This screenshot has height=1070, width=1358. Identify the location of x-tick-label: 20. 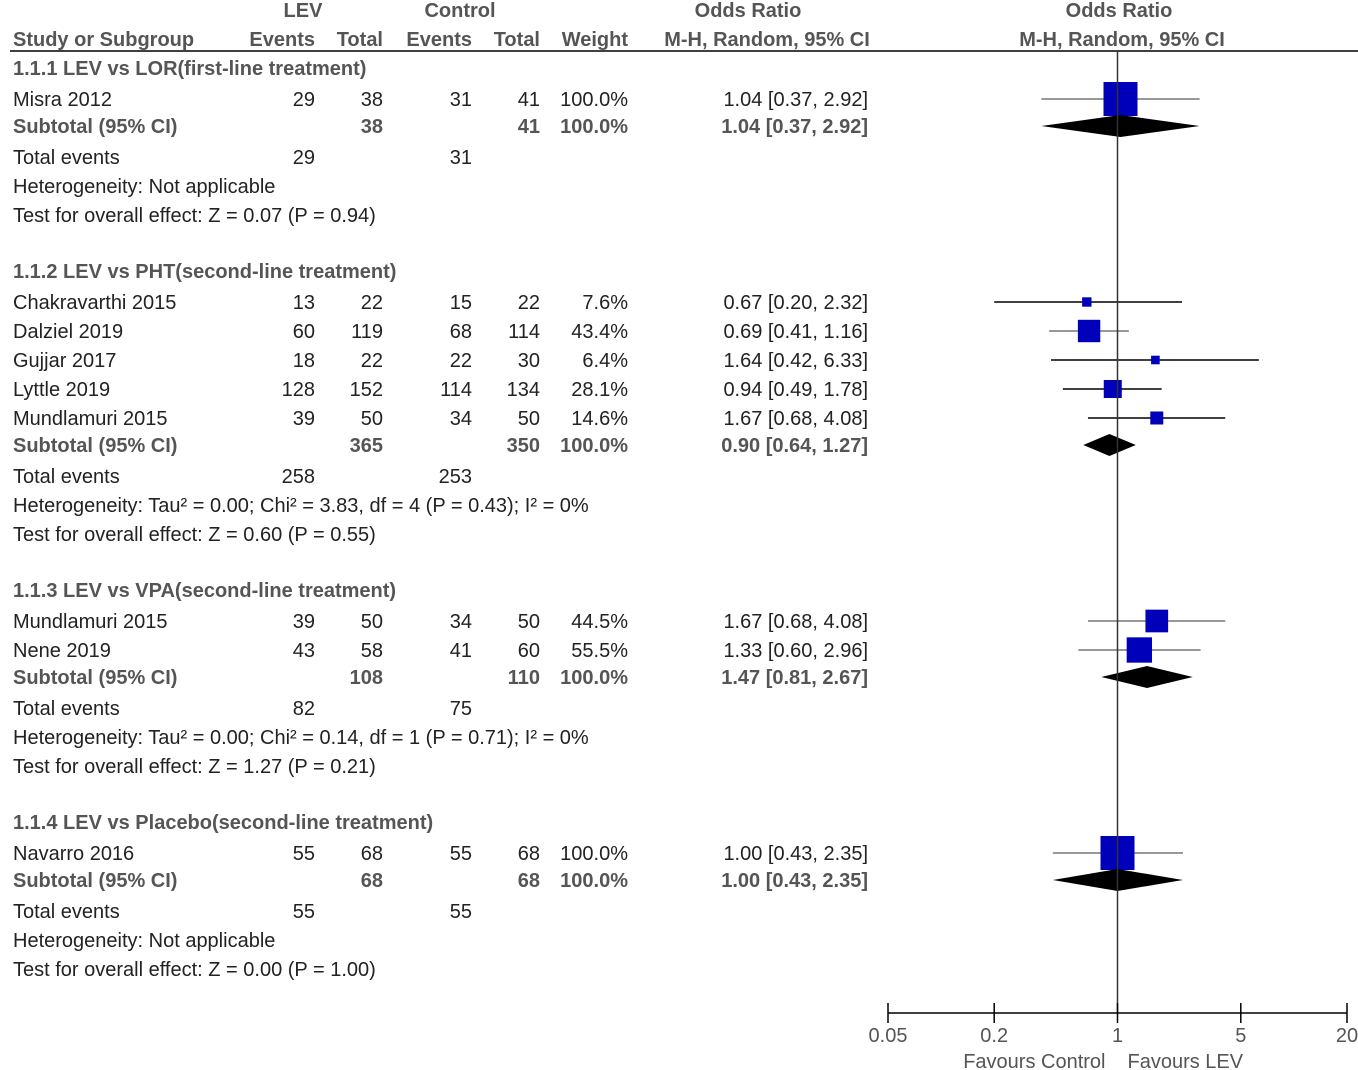
(1347, 1036).